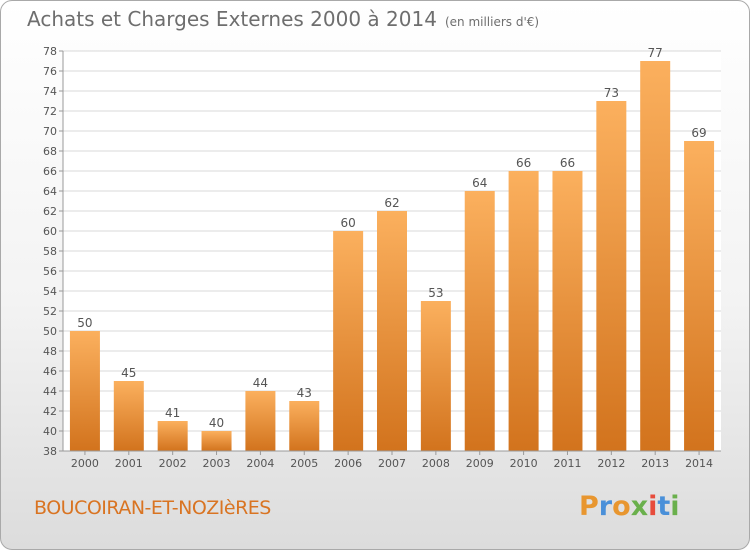 This screenshot has height=550, width=750. What do you see at coordinates (492, 22) in the screenshot?
I see `chart-subtitle: (en milliers d'€)` at bounding box center [492, 22].